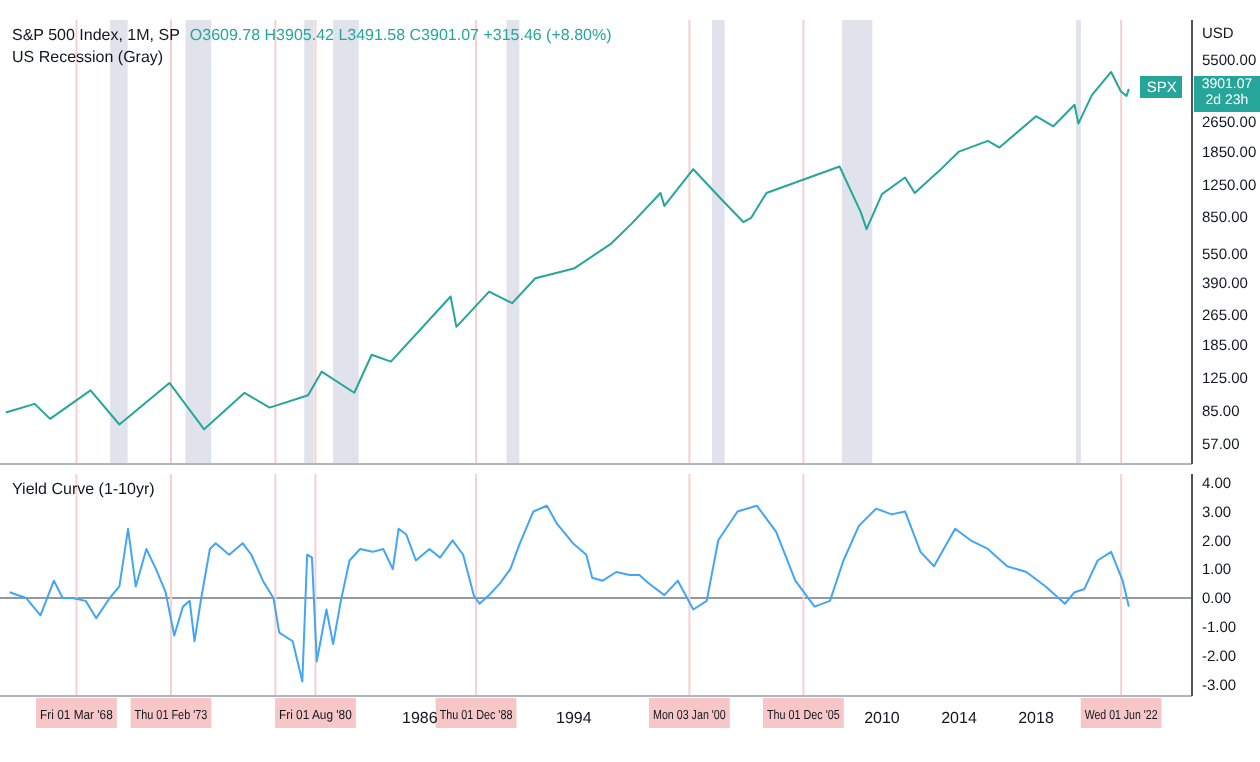 The height and width of the screenshot is (762, 1260). Describe the element at coordinates (1036, 718) in the screenshot. I see `x-tick-label: 2018` at that location.